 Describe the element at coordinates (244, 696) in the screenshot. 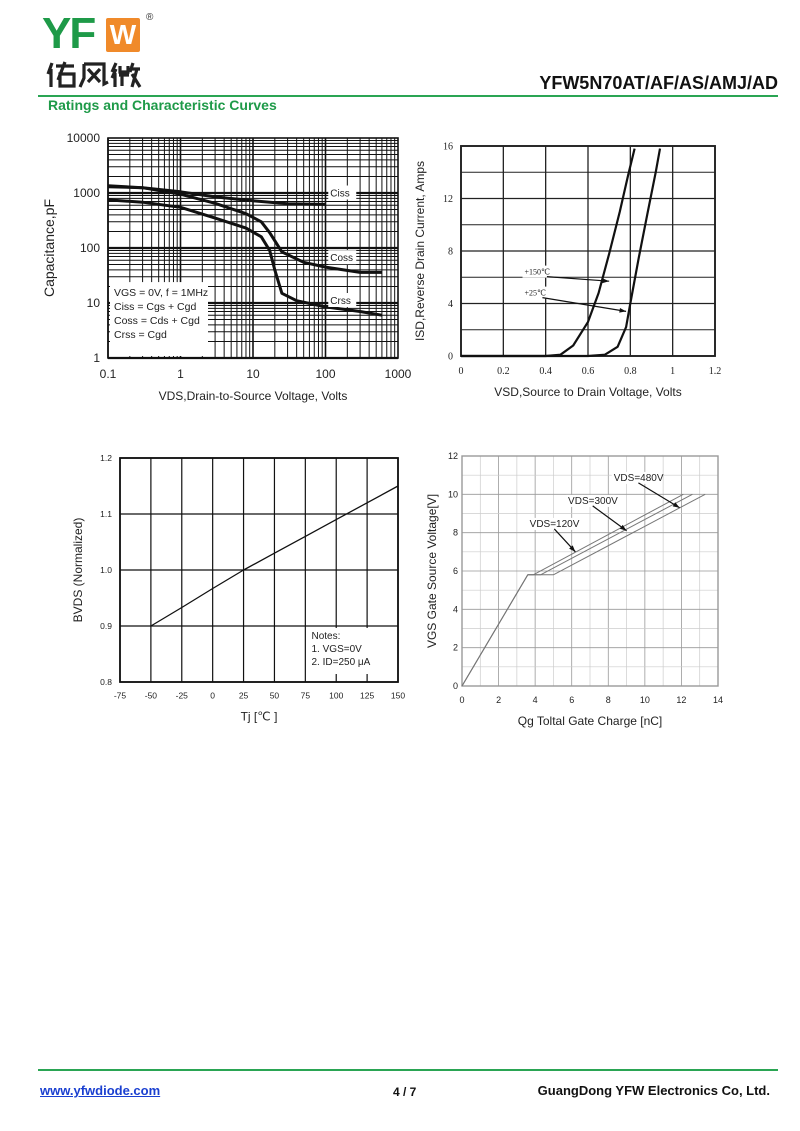

I see `x-tick-label: 25` at that location.